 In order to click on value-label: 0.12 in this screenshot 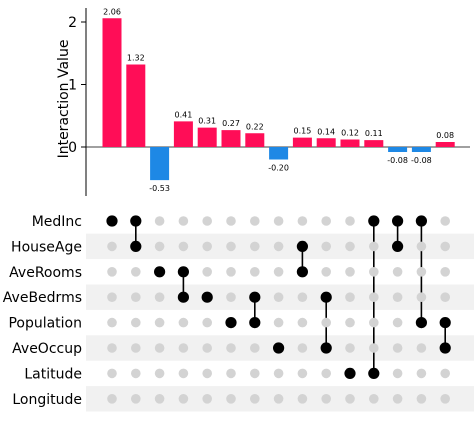, I will do `click(350, 133)`.